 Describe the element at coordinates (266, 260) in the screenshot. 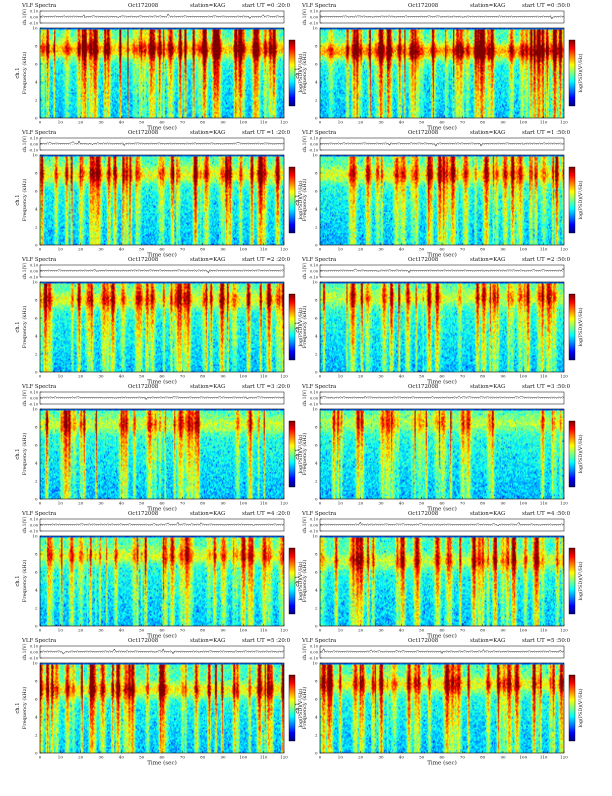

I see `panel-start-time: start UT =2 :20:0` at that location.